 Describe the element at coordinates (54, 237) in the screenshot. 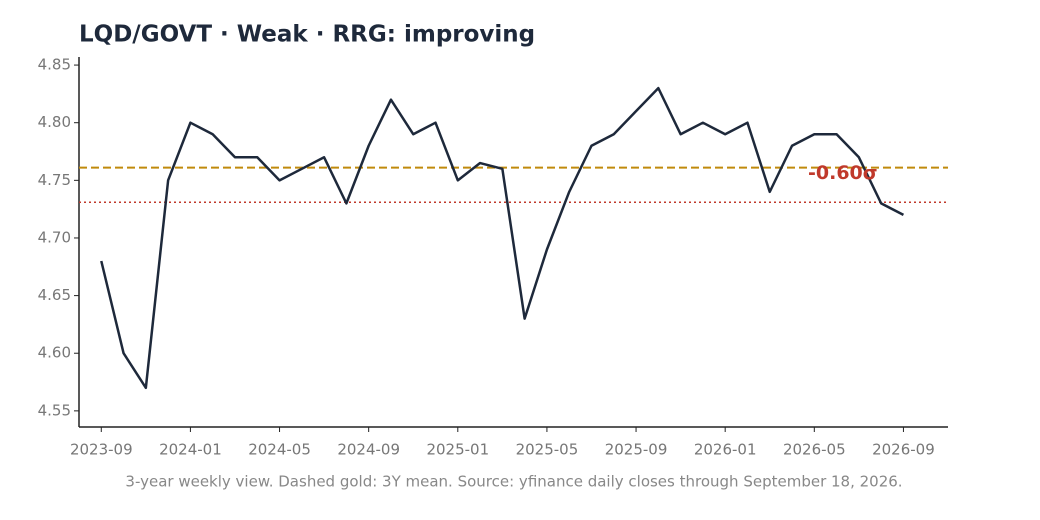

I see `y-tick-label: 4.70` at that location.